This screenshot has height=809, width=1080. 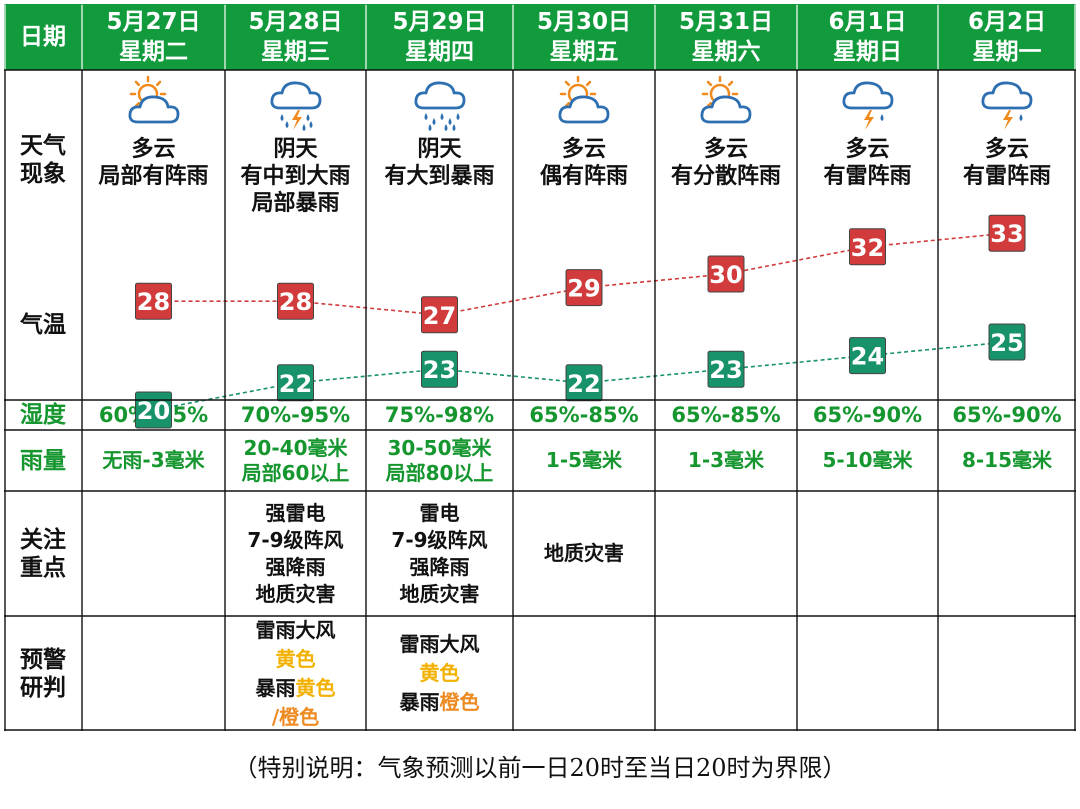 I want to click on label-focus: 关注 重点, so click(x=43, y=553).